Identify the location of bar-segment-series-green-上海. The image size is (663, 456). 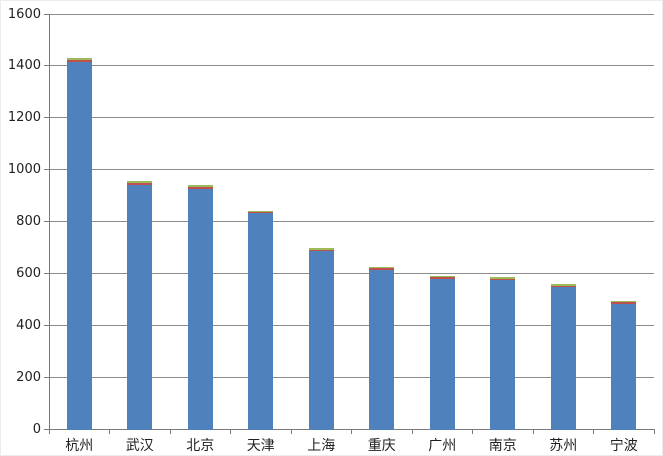
(321, 249).